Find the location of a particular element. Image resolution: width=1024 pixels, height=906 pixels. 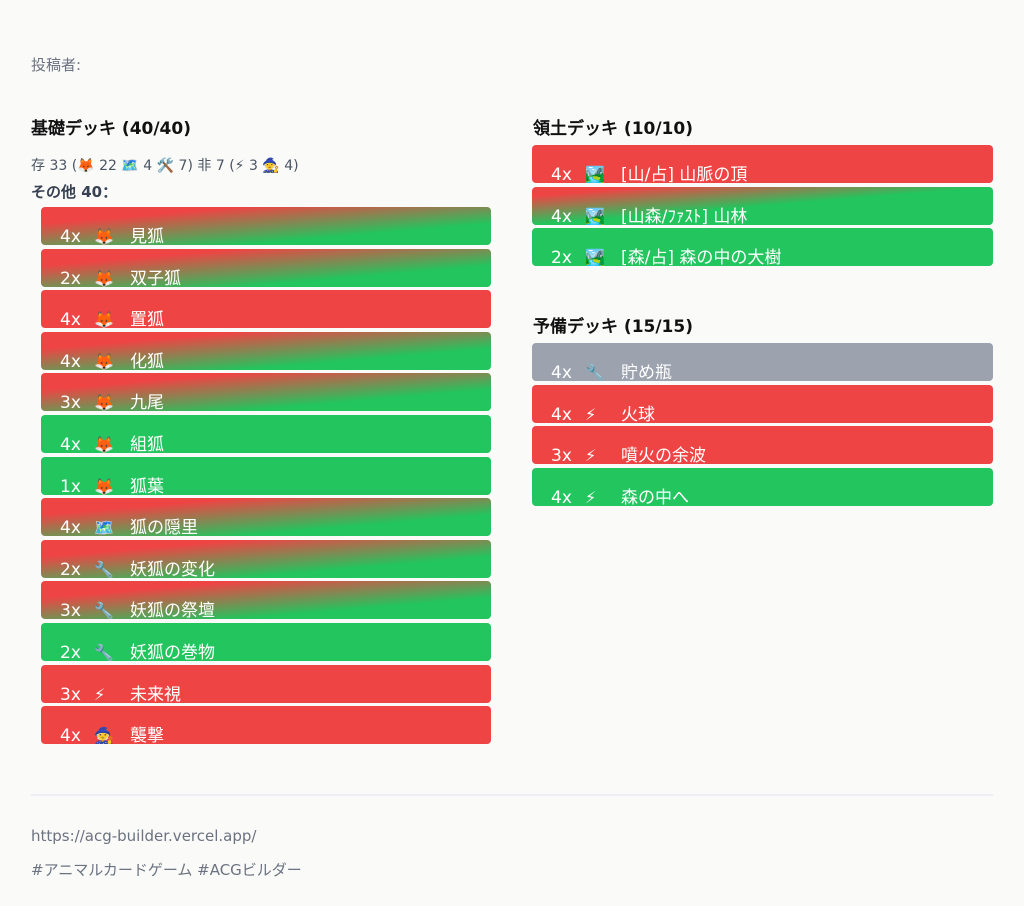

card-row: 2x 🏞️ [森/占] 森の中の大樹 is located at coordinates (762, 247).